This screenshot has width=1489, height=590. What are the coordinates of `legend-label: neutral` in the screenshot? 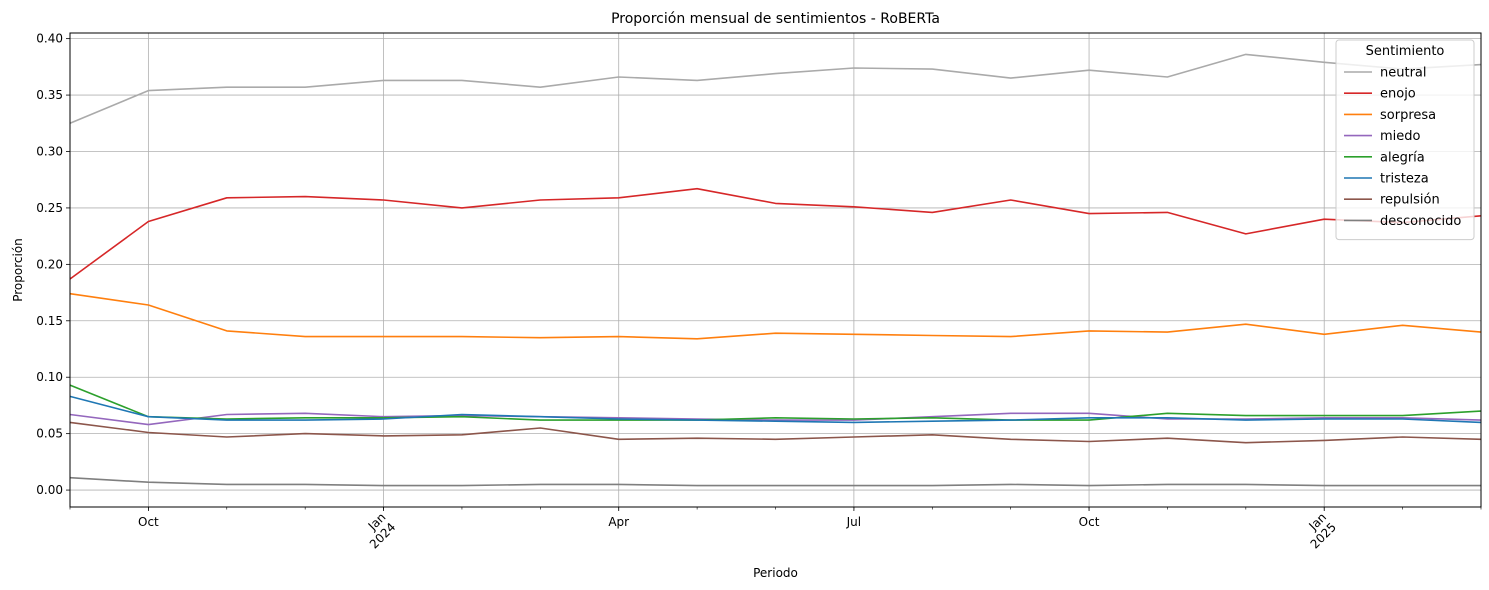 It's located at (1403, 73).